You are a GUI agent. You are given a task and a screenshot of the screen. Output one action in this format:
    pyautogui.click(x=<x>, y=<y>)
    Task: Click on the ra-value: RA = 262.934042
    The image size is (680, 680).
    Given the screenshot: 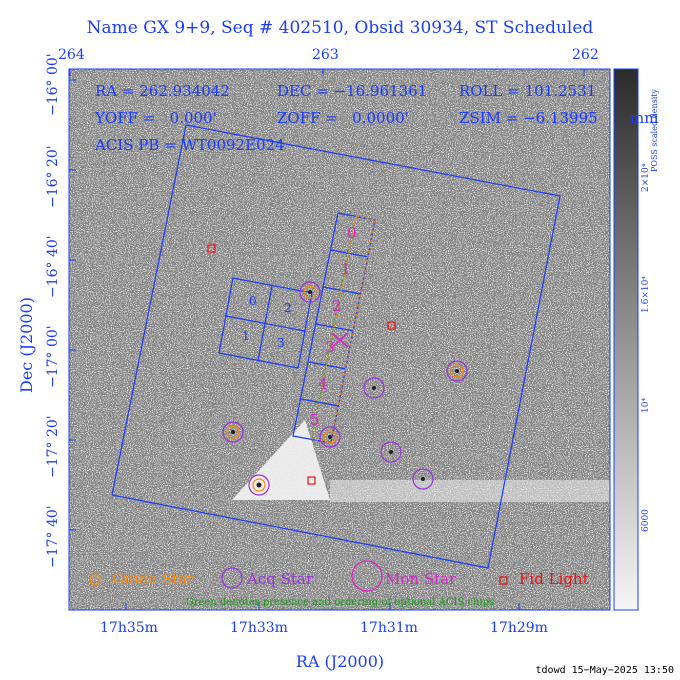 What is the action you would take?
    pyautogui.click(x=162, y=91)
    